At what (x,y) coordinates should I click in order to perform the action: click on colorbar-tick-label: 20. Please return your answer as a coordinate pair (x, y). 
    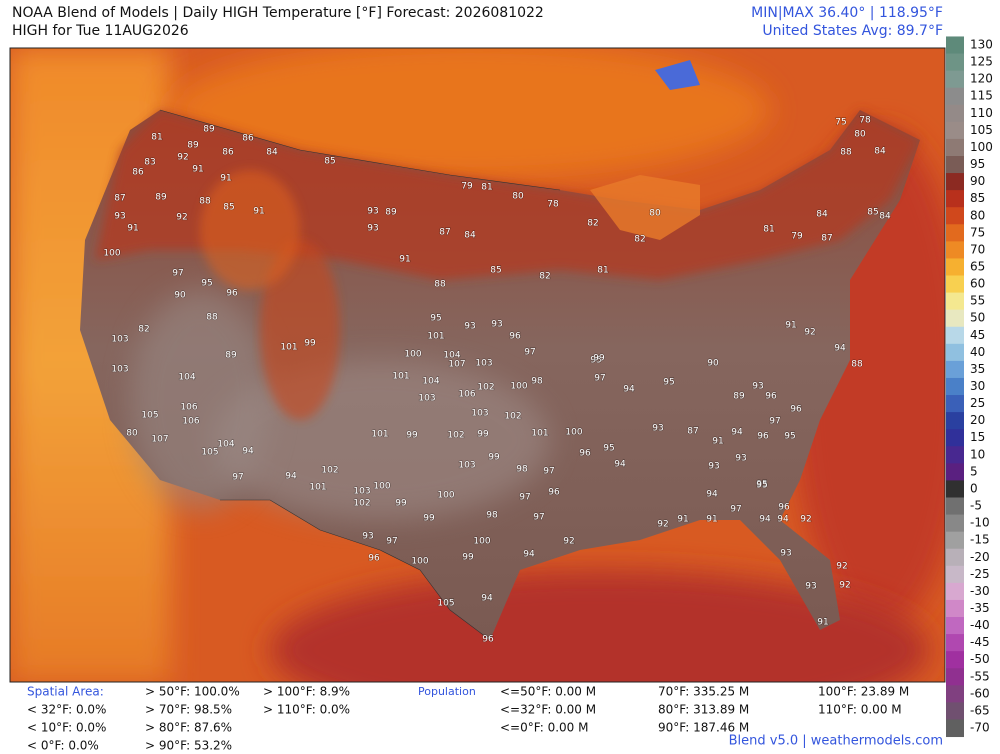
    Looking at the image, I should click on (977, 420).